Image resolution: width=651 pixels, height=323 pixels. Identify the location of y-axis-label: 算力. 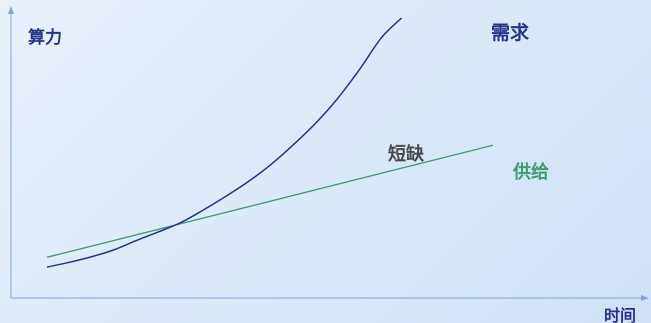
(44, 37).